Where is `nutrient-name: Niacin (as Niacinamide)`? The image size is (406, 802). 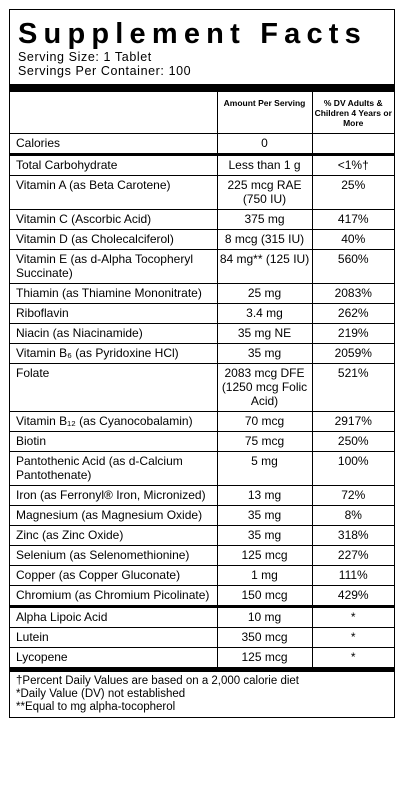
nutrient-name: Niacin (as Niacinamide) is located at coordinates (113, 333).